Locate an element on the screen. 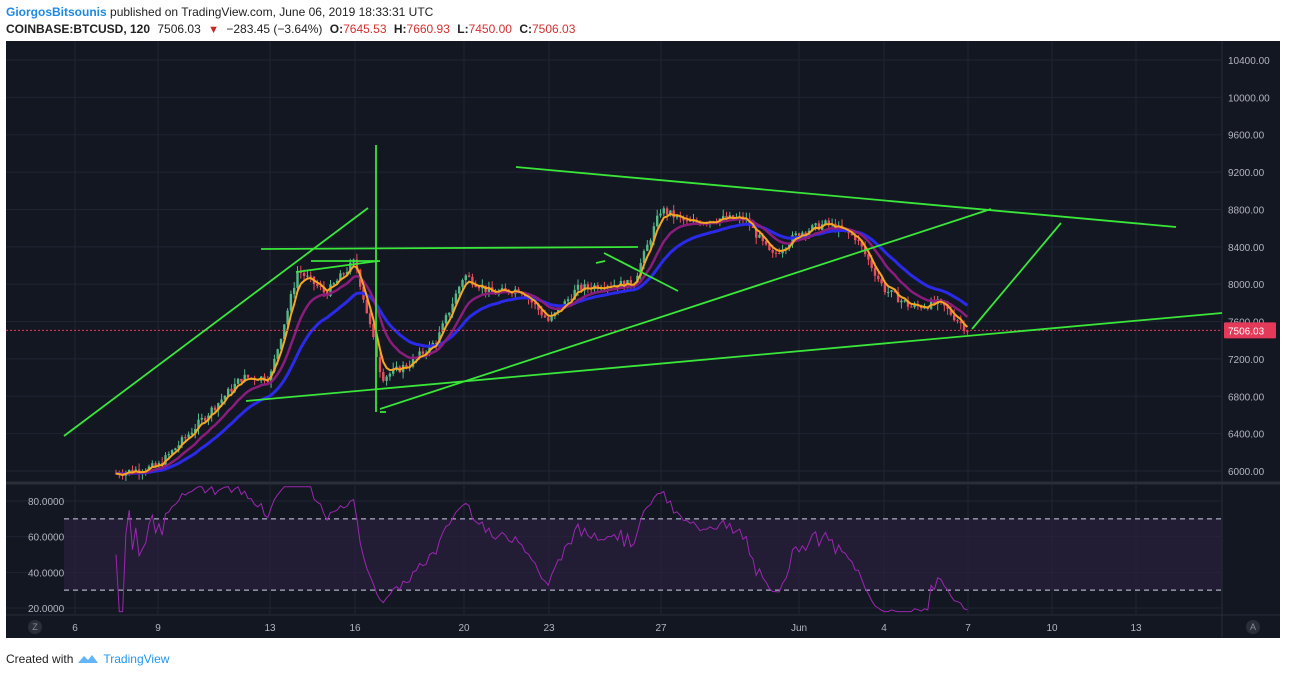  rsi-axis-label: 40.0000 is located at coordinates (46, 573).